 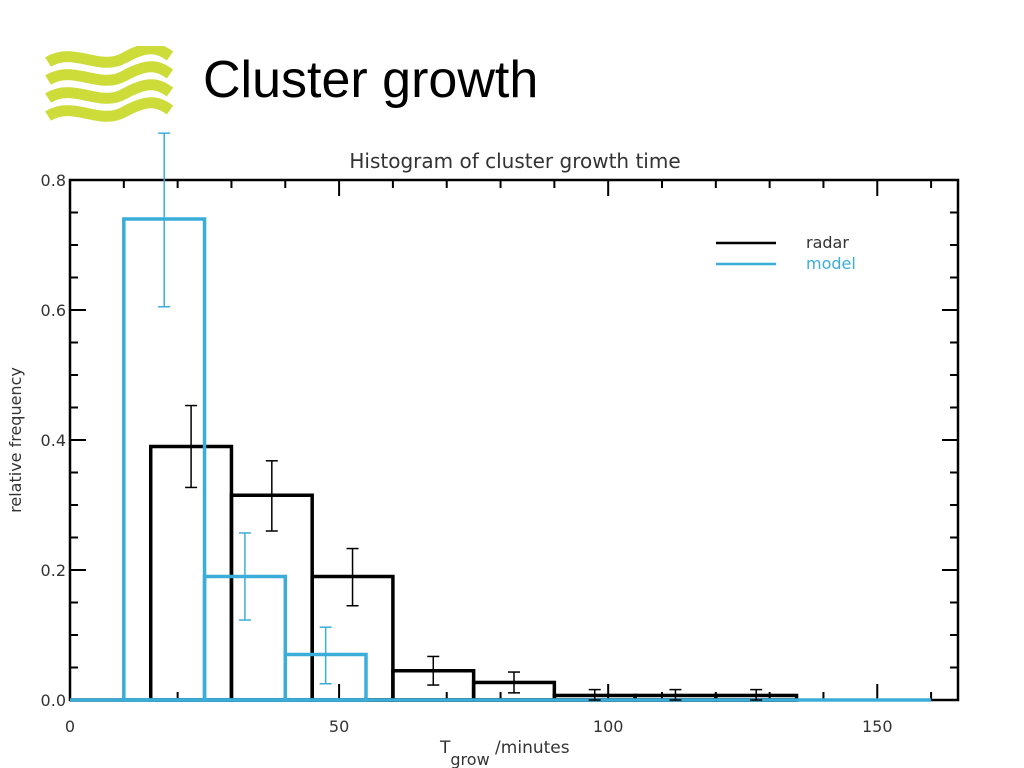 I want to click on y-axis-label: relative frequency, so click(x=15, y=440).